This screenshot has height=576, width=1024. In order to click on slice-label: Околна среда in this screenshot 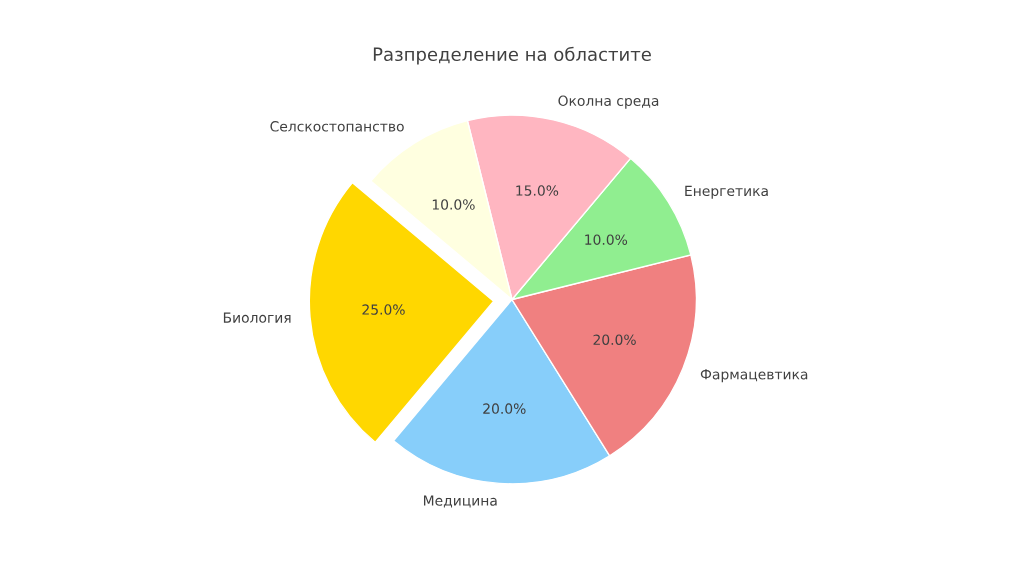, I will do `click(608, 102)`.